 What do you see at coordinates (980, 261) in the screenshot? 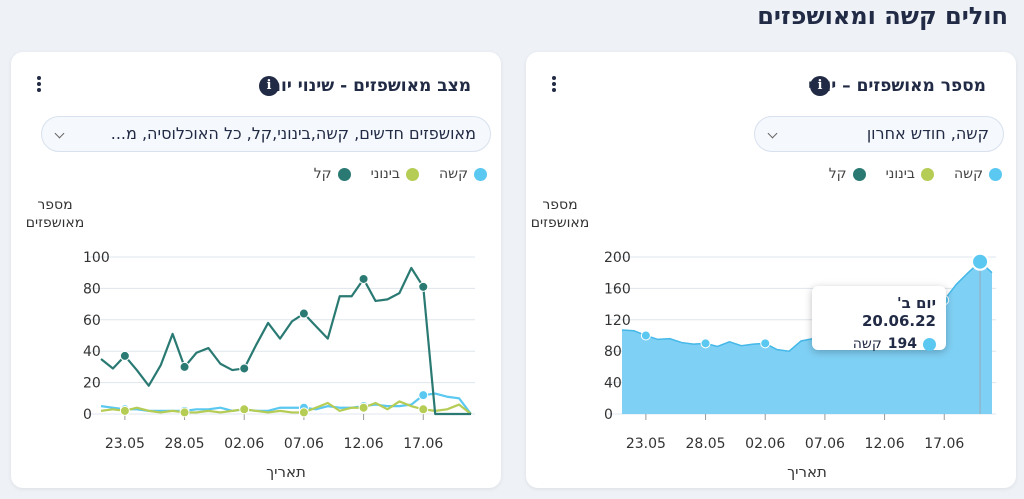
I see `hover-point` at bounding box center [980, 261].